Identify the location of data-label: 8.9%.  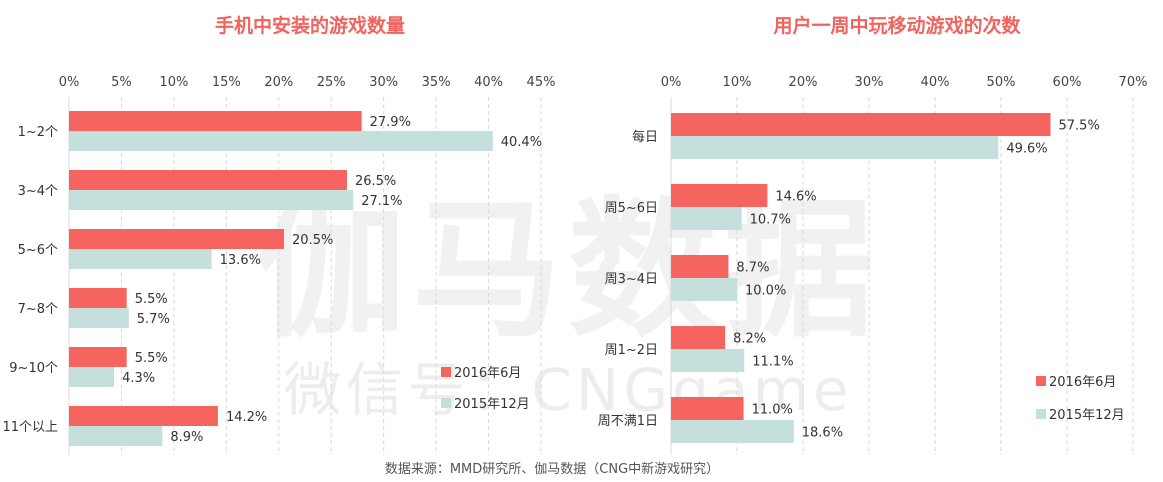
(186, 437).